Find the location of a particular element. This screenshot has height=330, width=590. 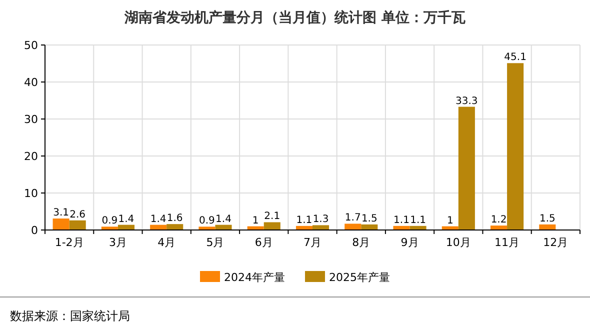

source-note: 数据来源：国家统计局 is located at coordinates (70, 316).